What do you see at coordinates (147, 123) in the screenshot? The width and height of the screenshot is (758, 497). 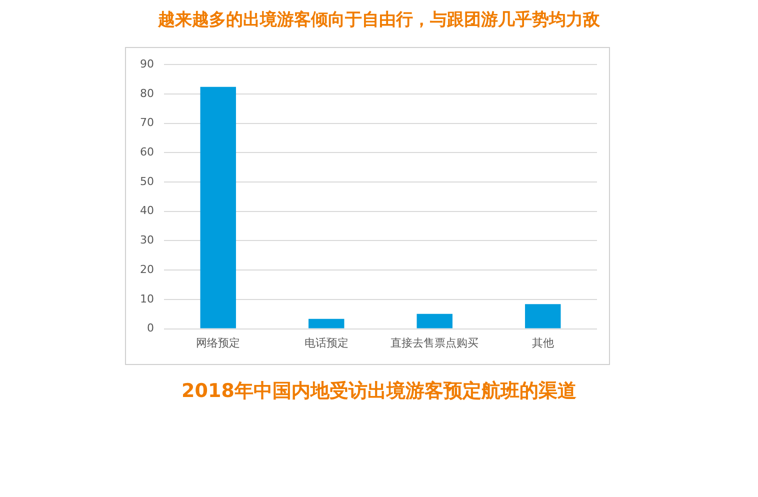 I see `y-tick-label: 70` at bounding box center [147, 123].